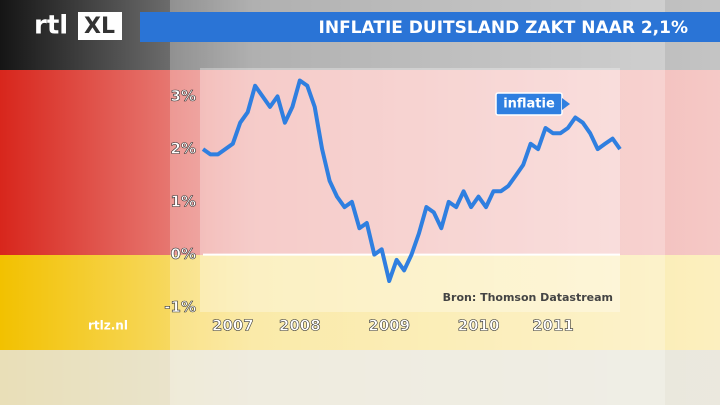 Image resolution: width=720 pixels, height=405 pixels. What do you see at coordinates (528, 297) in the screenshot?
I see `annotation: Bron: Thomson Datastream` at bounding box center [528, 297].